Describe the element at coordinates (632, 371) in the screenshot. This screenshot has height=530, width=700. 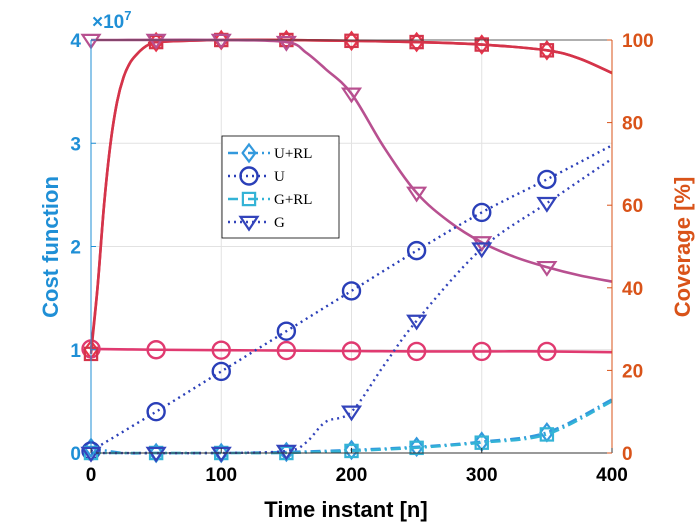
I see `y-right-tick-label: 20` at that location.